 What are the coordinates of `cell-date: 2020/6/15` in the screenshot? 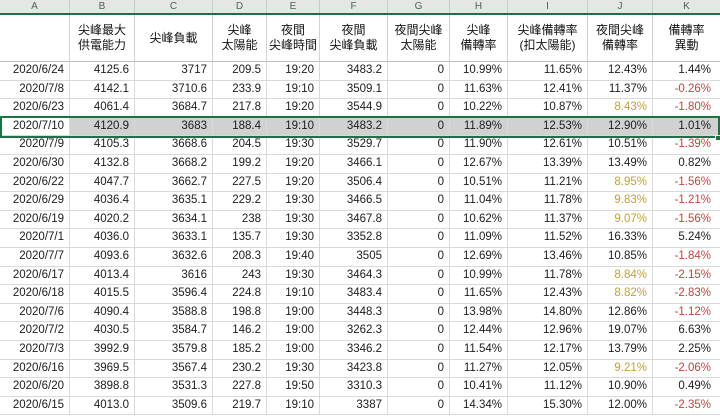 It's located at (35, 406).